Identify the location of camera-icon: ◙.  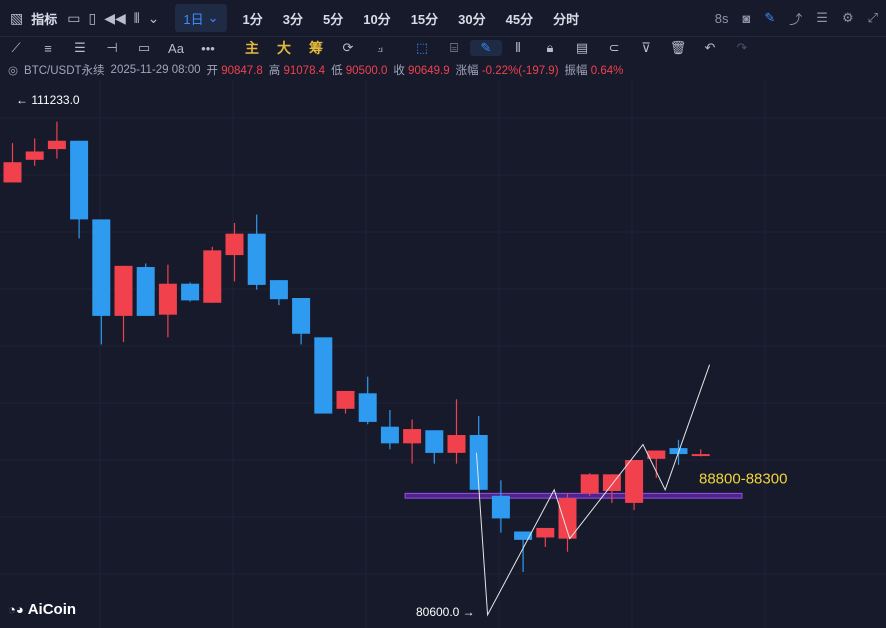
(746, 18).